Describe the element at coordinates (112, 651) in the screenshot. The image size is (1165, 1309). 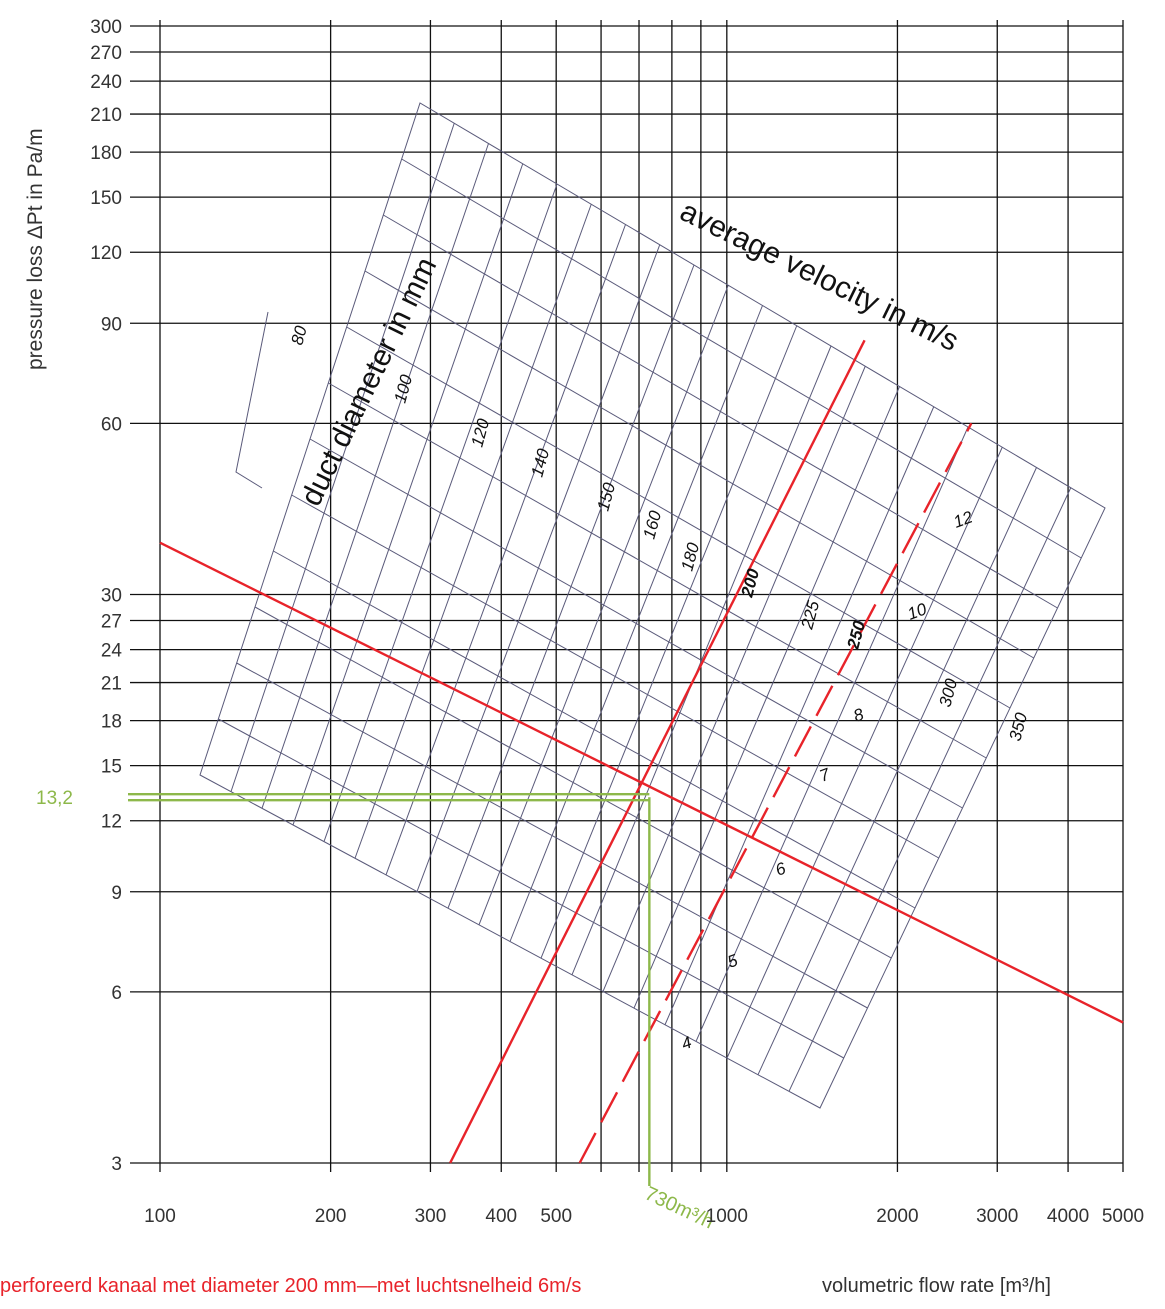
I see `y-tick-label: 24` at that location.